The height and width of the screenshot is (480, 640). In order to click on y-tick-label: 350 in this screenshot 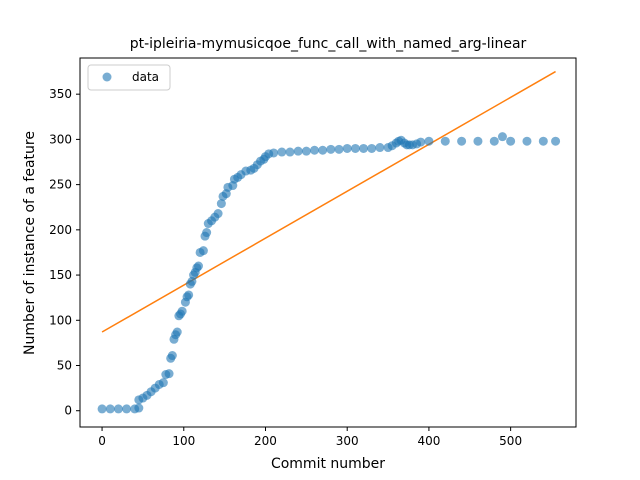, I will do `click(60, 94)`.